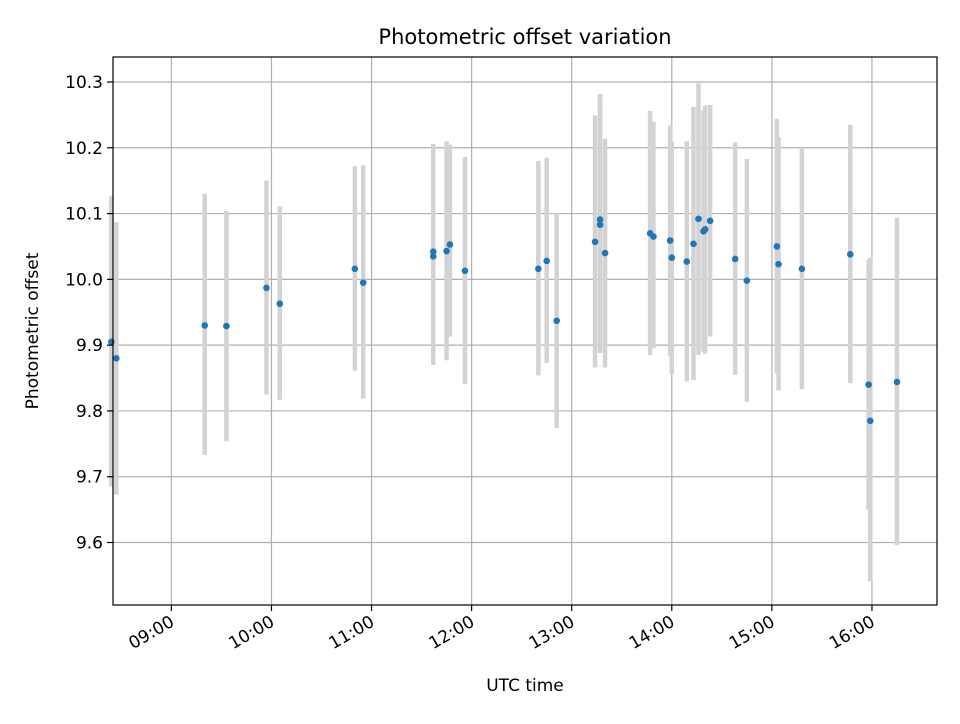 This screenshot has width=960, height=724. I want to click on y-tick-label: 9.9, so click(89, 346).